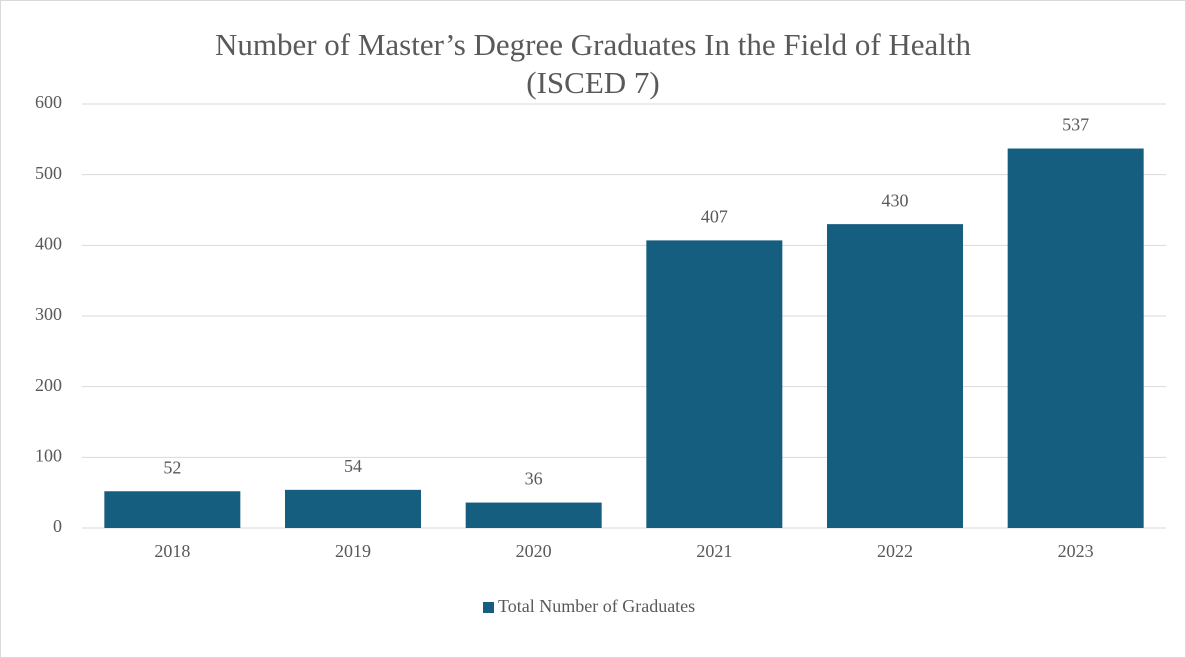 The height and width of the screenshot is (658, 1186). Describe the element at coordinates (48, 173) in the screenshot. I see `y-tick-label: 500` at that location.